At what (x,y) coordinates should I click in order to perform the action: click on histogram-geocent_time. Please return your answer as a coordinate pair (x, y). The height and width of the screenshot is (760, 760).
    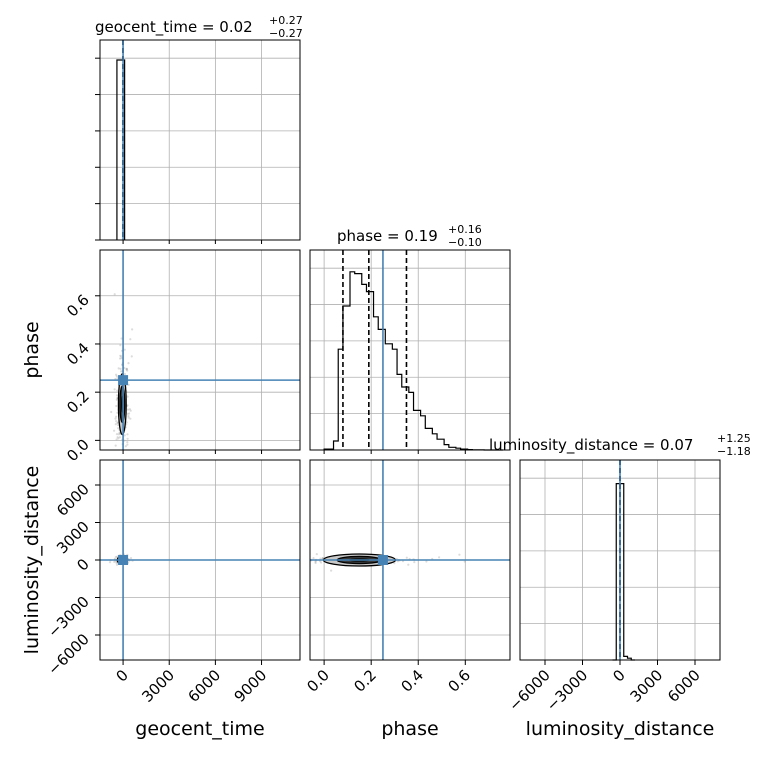
    Looking at the image, I should click on (121, 149).